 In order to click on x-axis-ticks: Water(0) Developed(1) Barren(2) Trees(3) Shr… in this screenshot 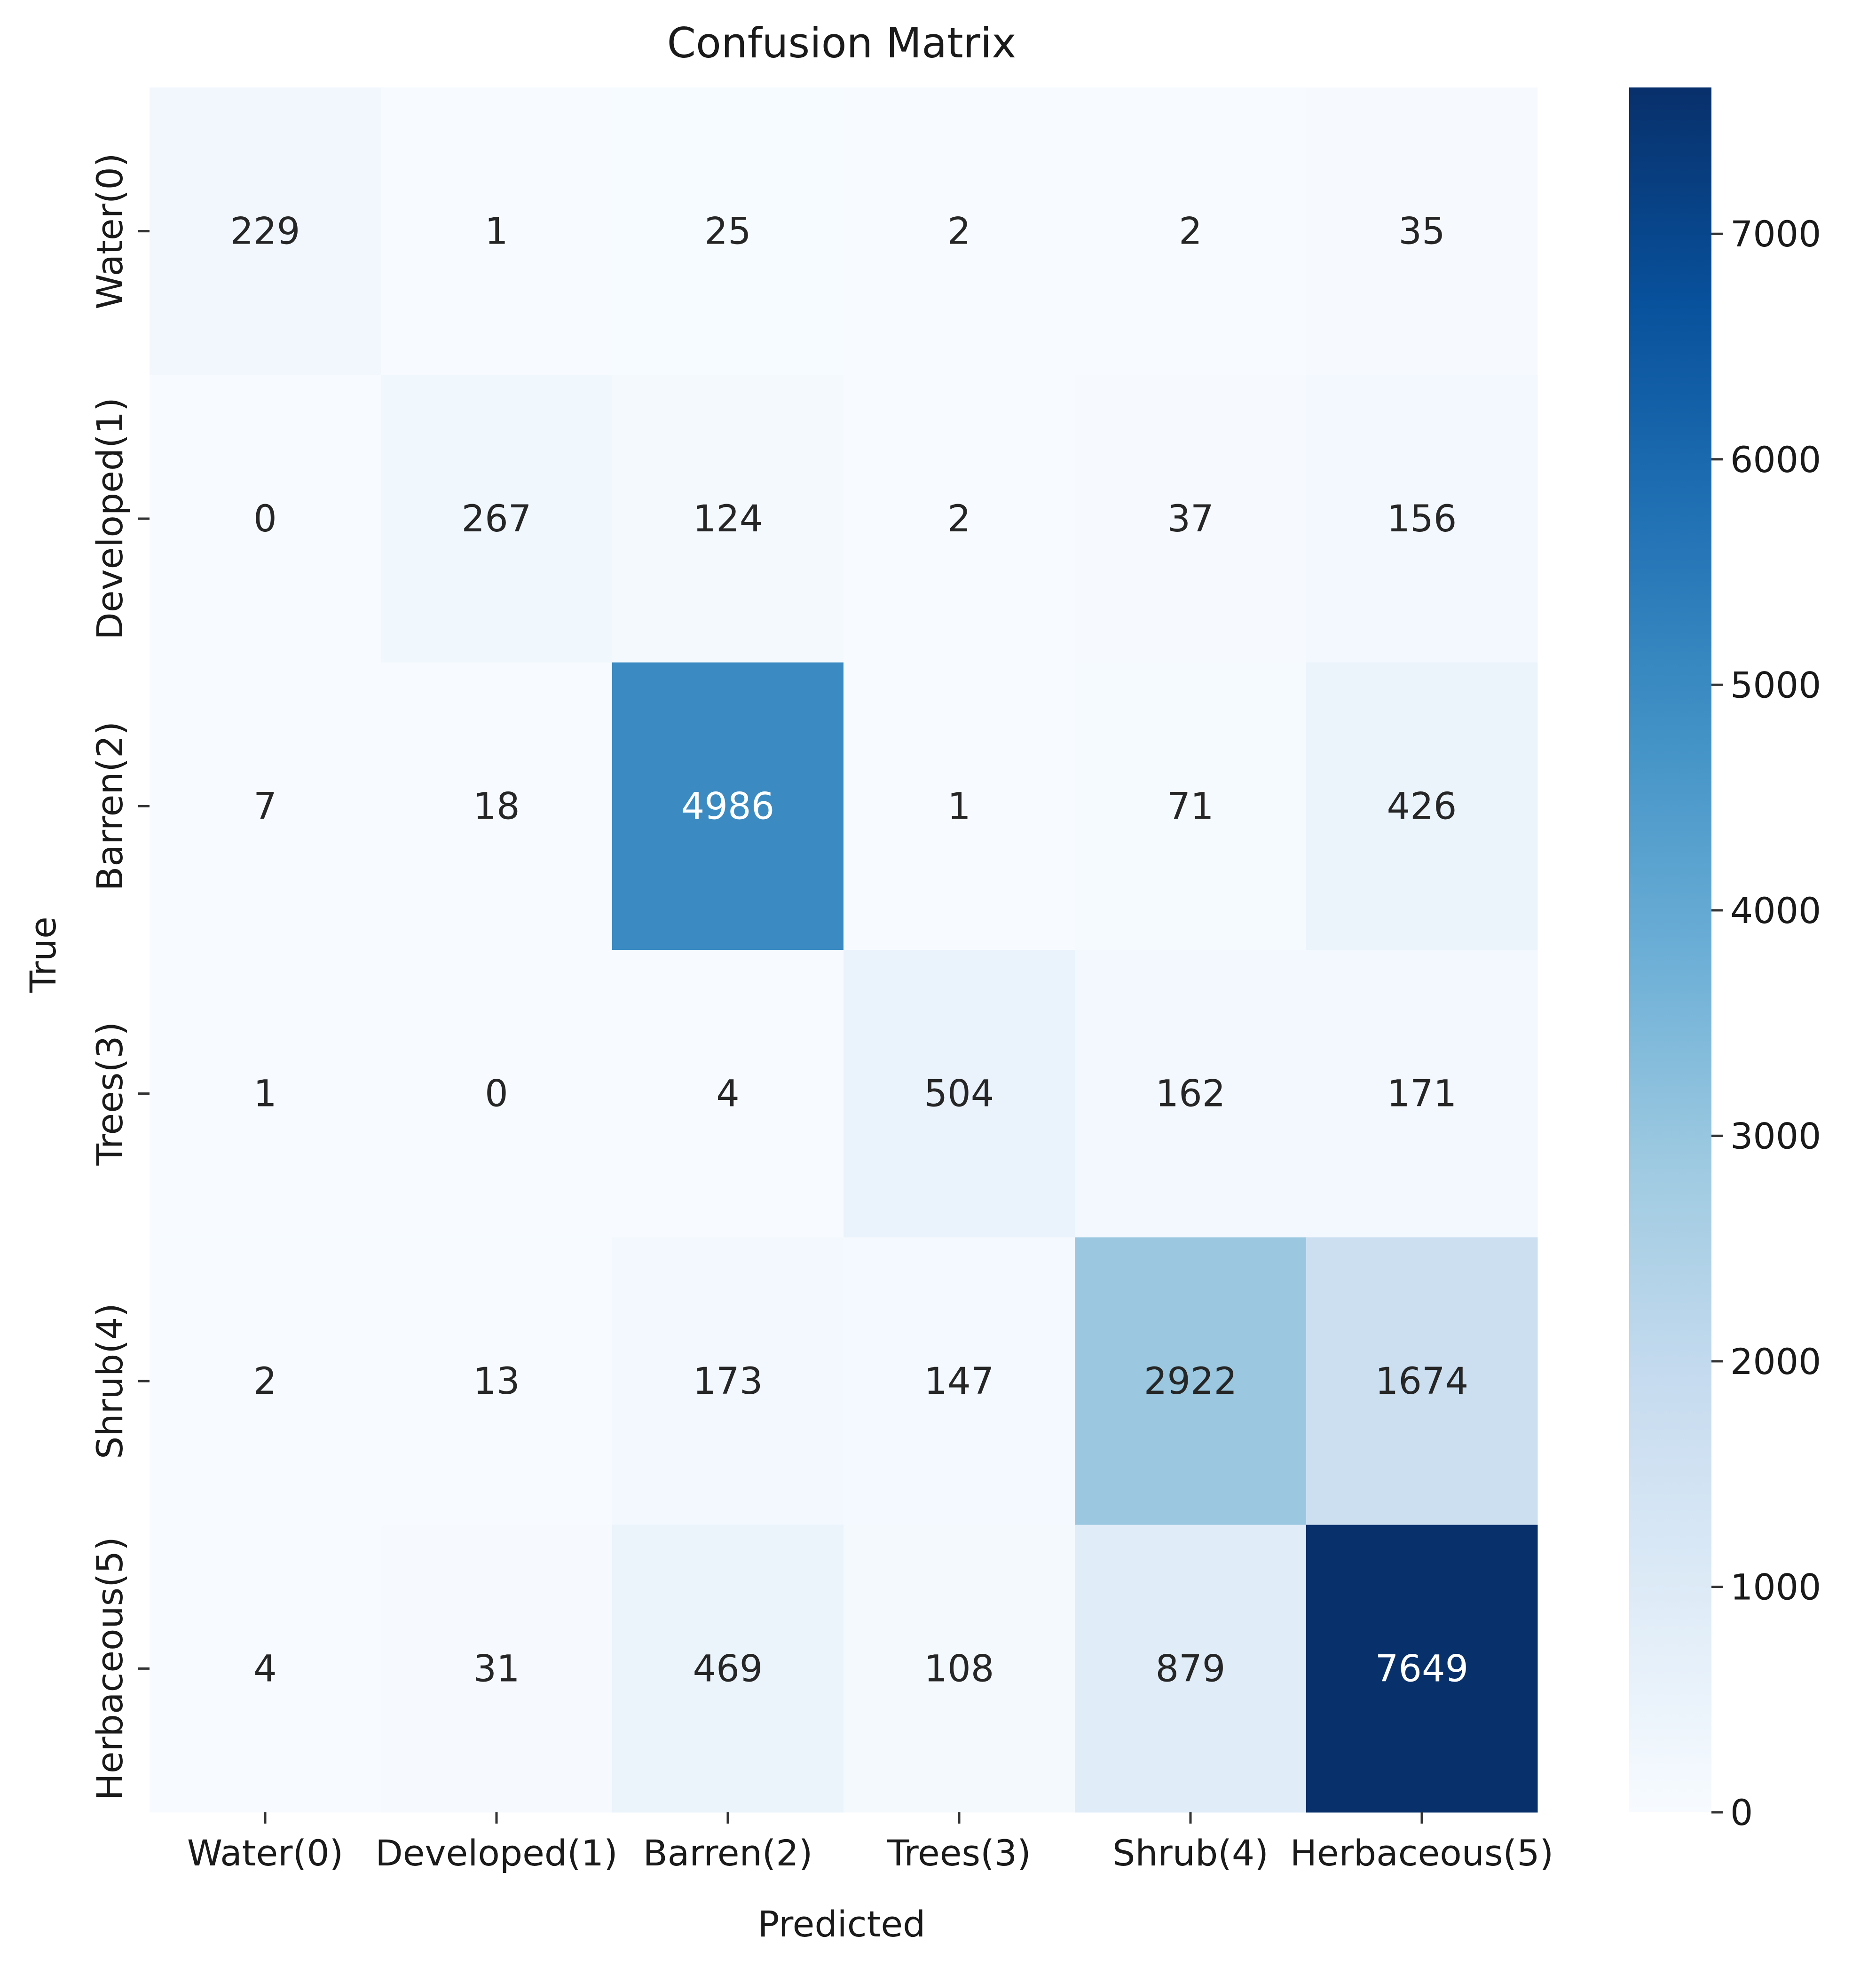, I will do `click(870, 1843)`.